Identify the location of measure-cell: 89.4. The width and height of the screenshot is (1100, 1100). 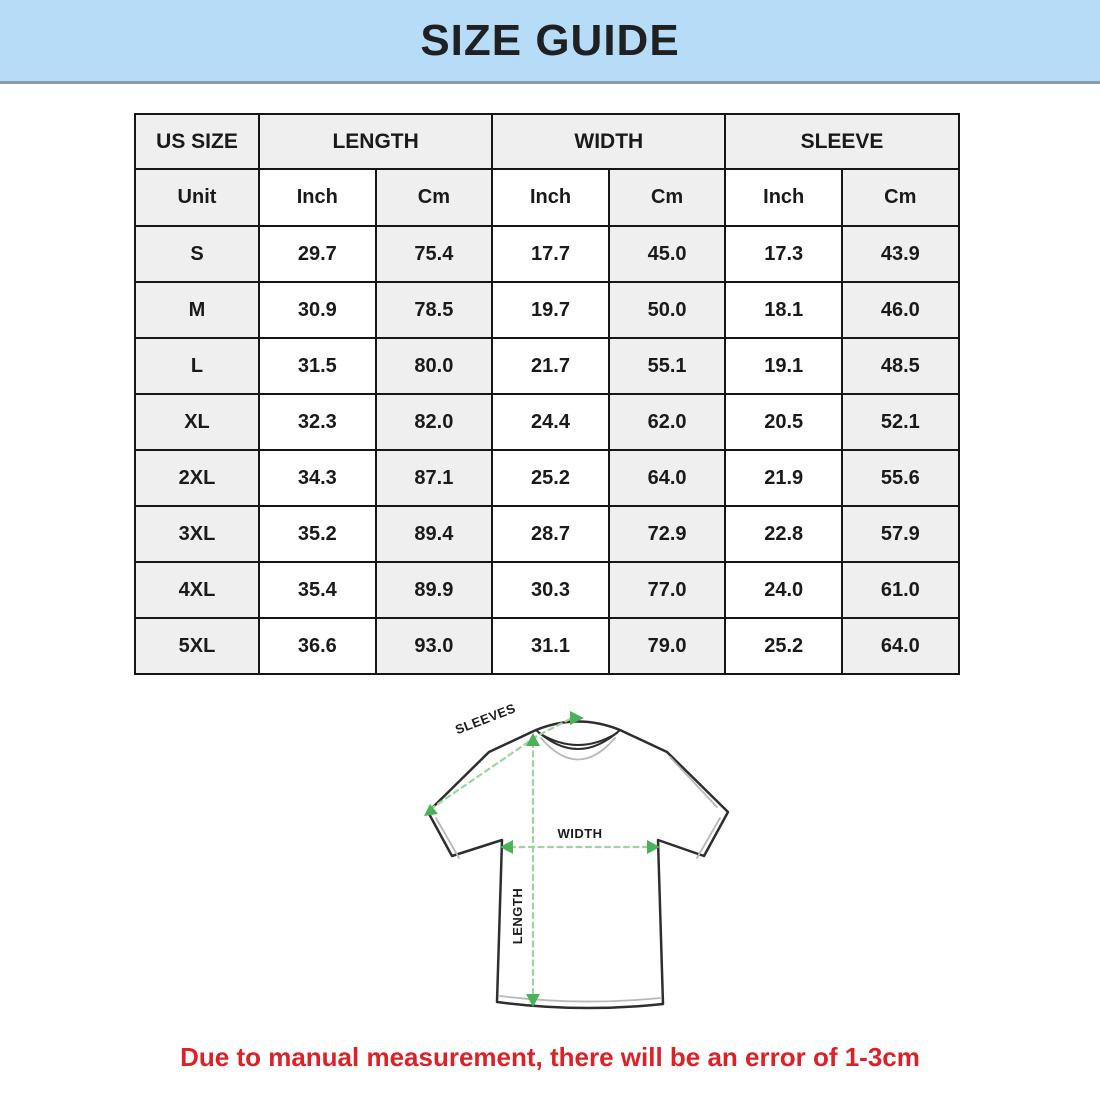
(434, 534).